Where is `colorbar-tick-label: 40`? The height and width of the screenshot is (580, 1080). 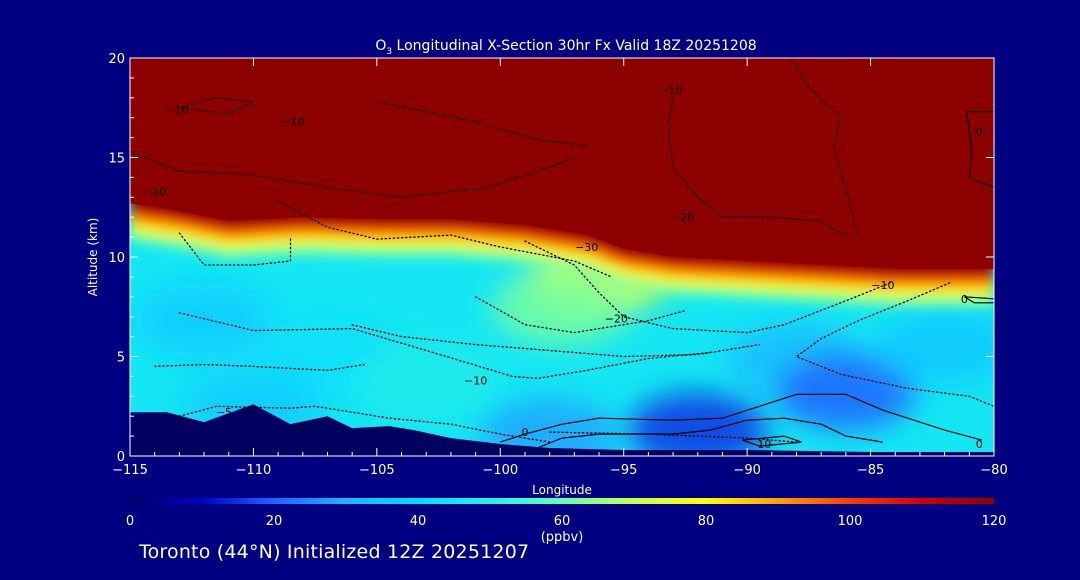 colorbar-tick-label: 40 is located at coordinates (418, 521).